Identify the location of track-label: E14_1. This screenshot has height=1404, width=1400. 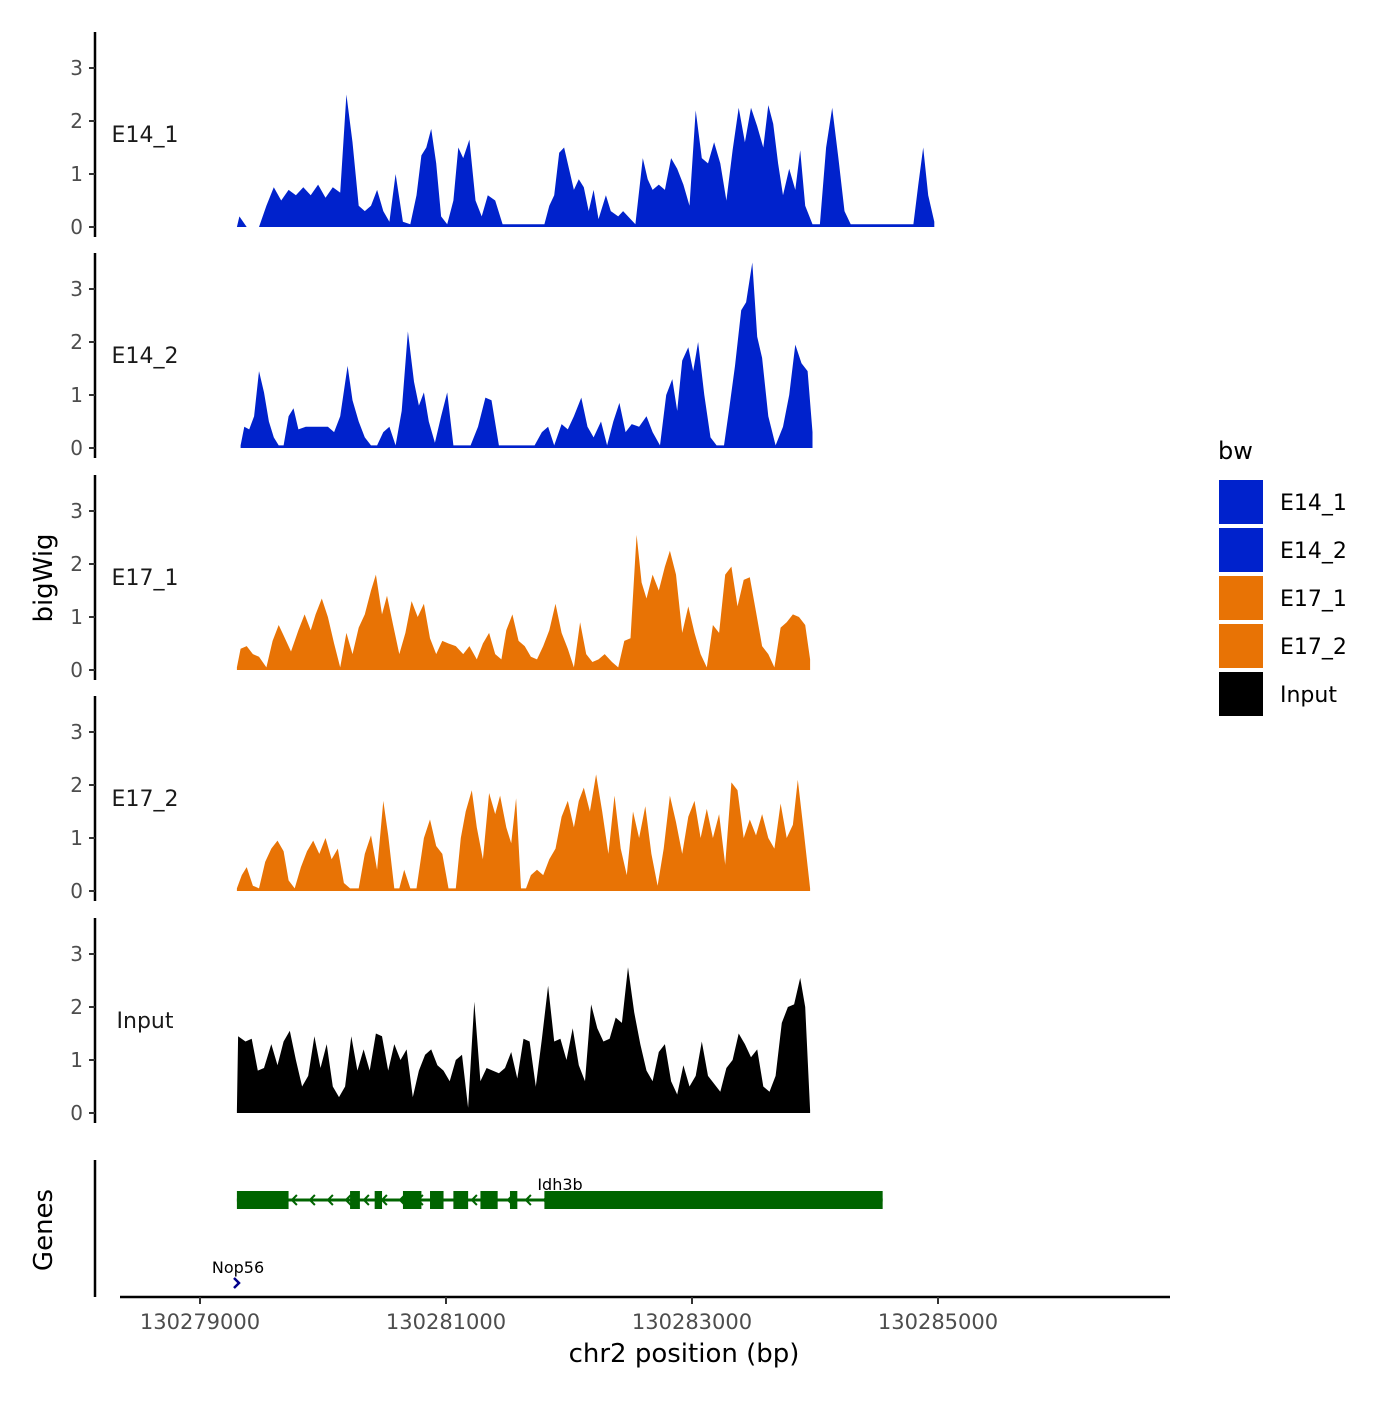
(145, 135).